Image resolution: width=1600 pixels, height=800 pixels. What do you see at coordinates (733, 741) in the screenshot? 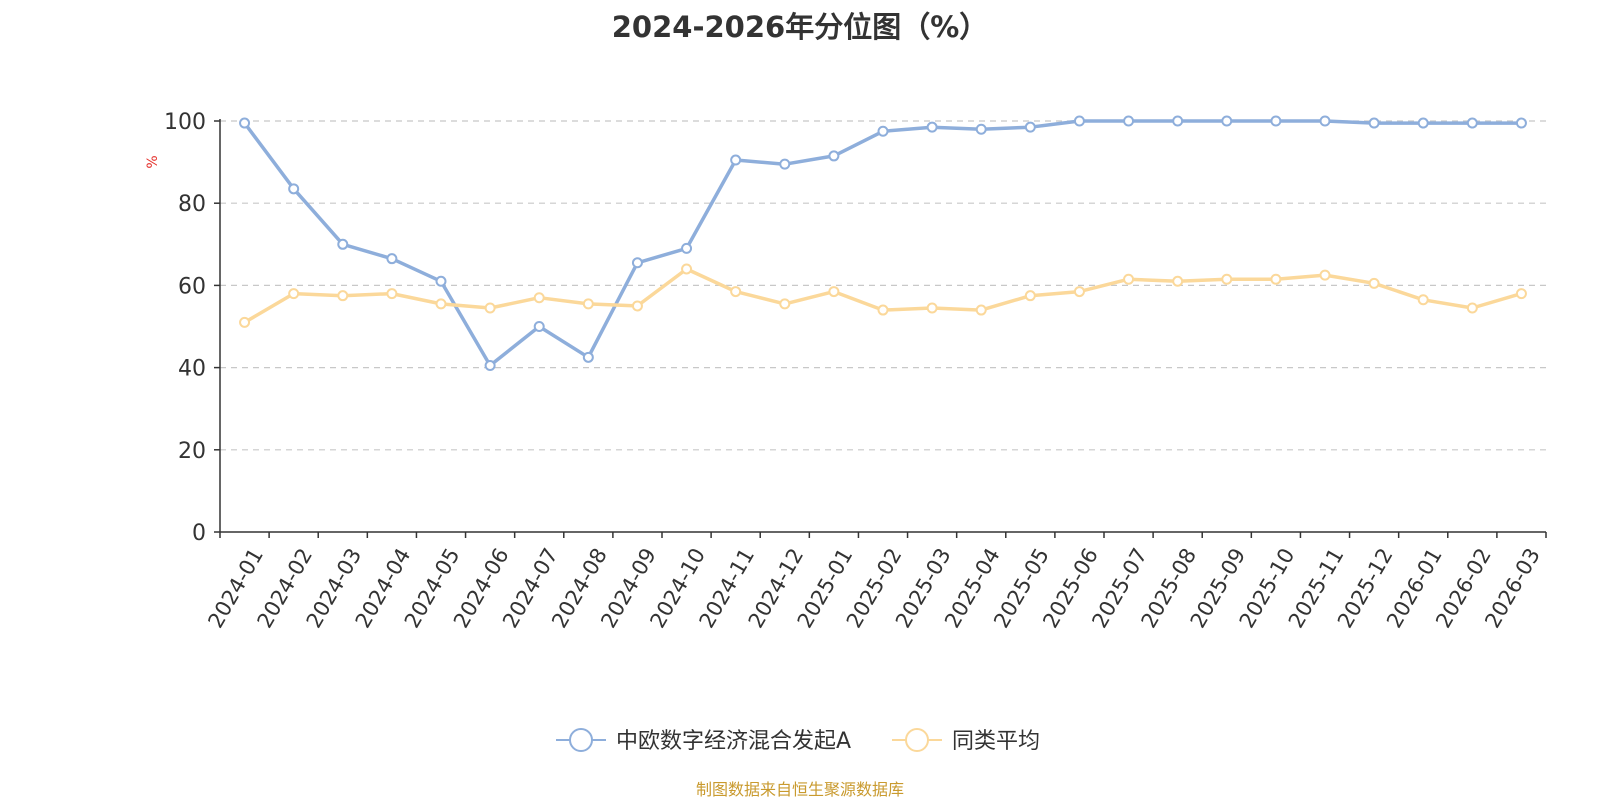
I see `legend-label: 中欧数字经济混合发起A` at bounding box center [733, 741].